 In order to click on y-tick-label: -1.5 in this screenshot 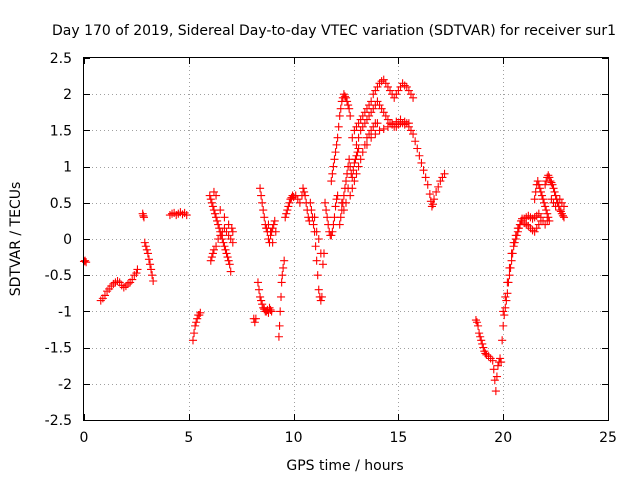, I will do `click(58, 349)`.